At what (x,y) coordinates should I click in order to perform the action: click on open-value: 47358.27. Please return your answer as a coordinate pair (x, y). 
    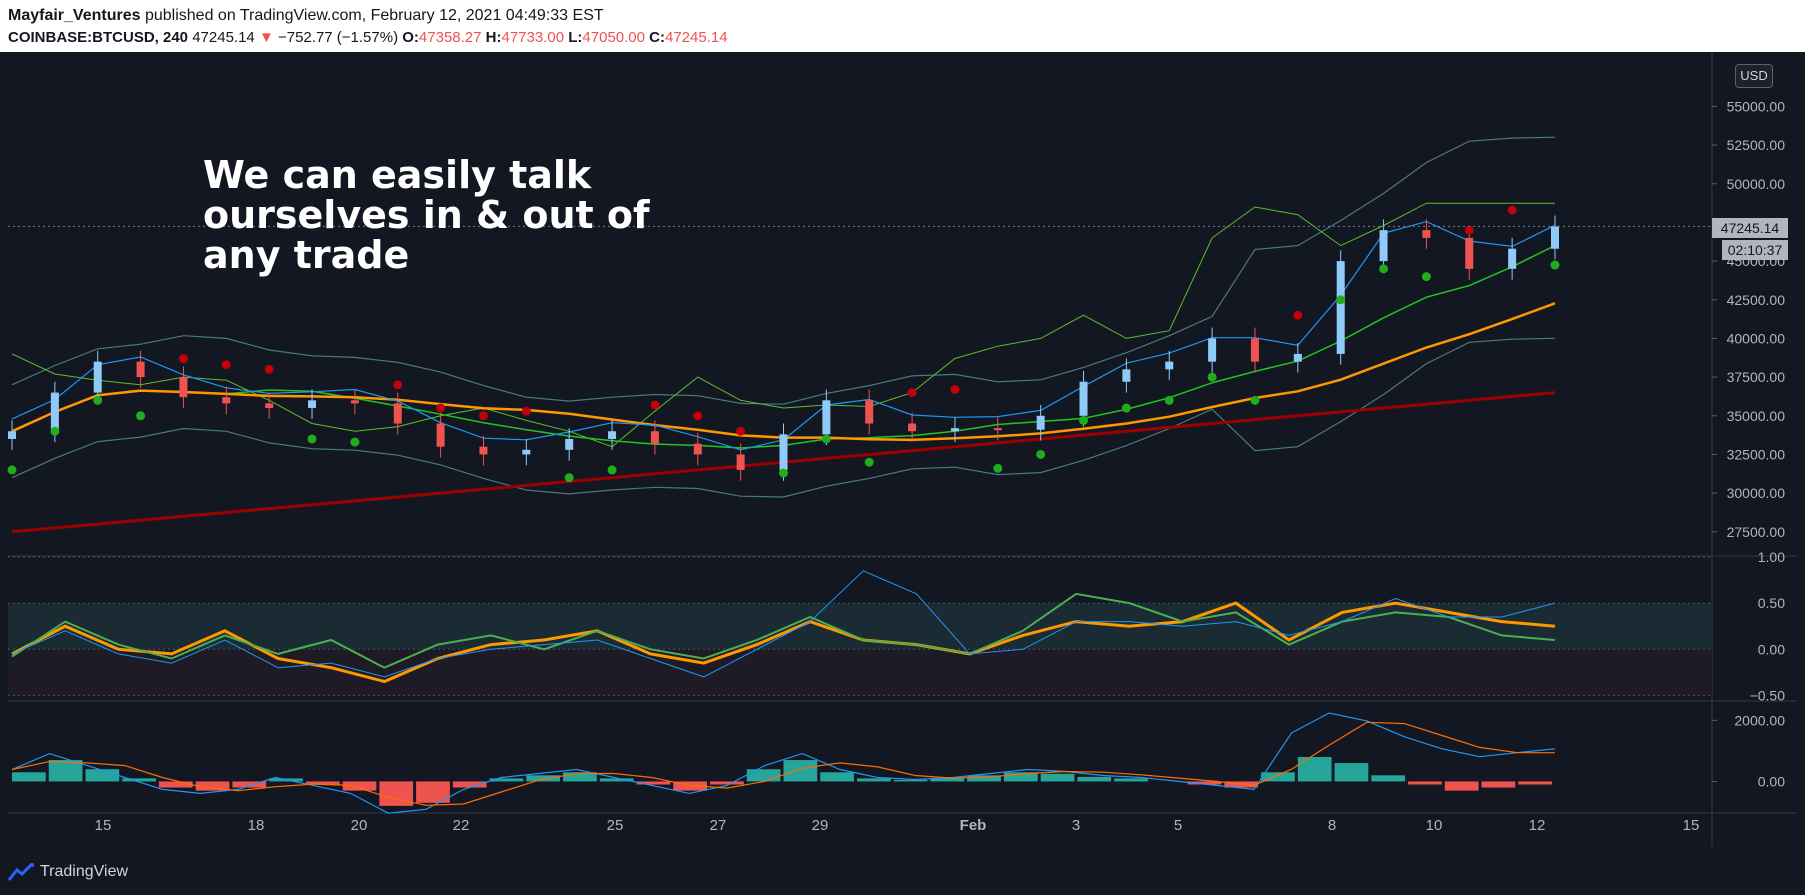
    Looking at the image, I should click on (450, 37).